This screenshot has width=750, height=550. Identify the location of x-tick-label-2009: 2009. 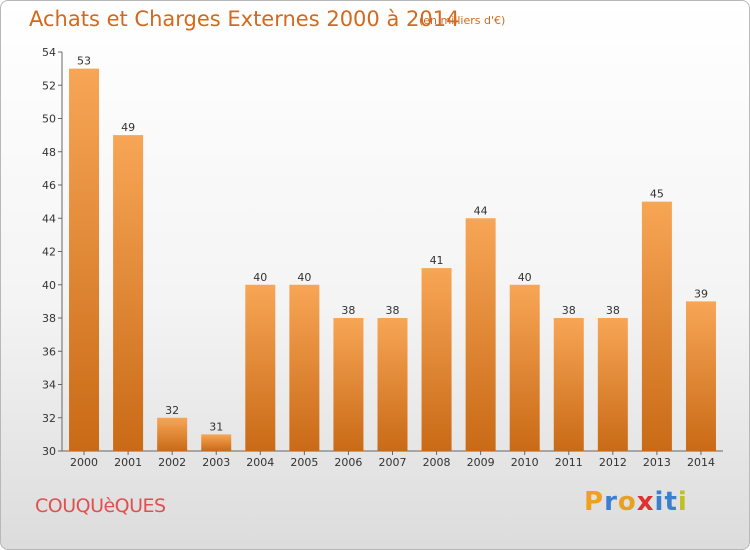
(481, 462).